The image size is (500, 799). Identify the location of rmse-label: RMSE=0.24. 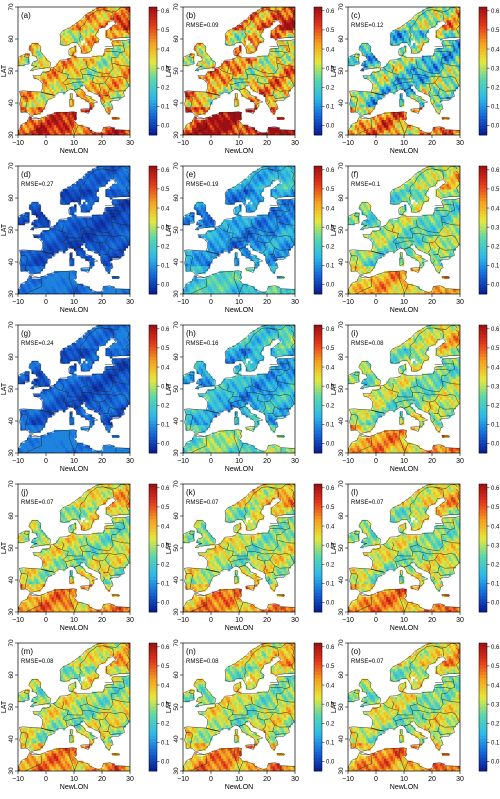
(37, 344).